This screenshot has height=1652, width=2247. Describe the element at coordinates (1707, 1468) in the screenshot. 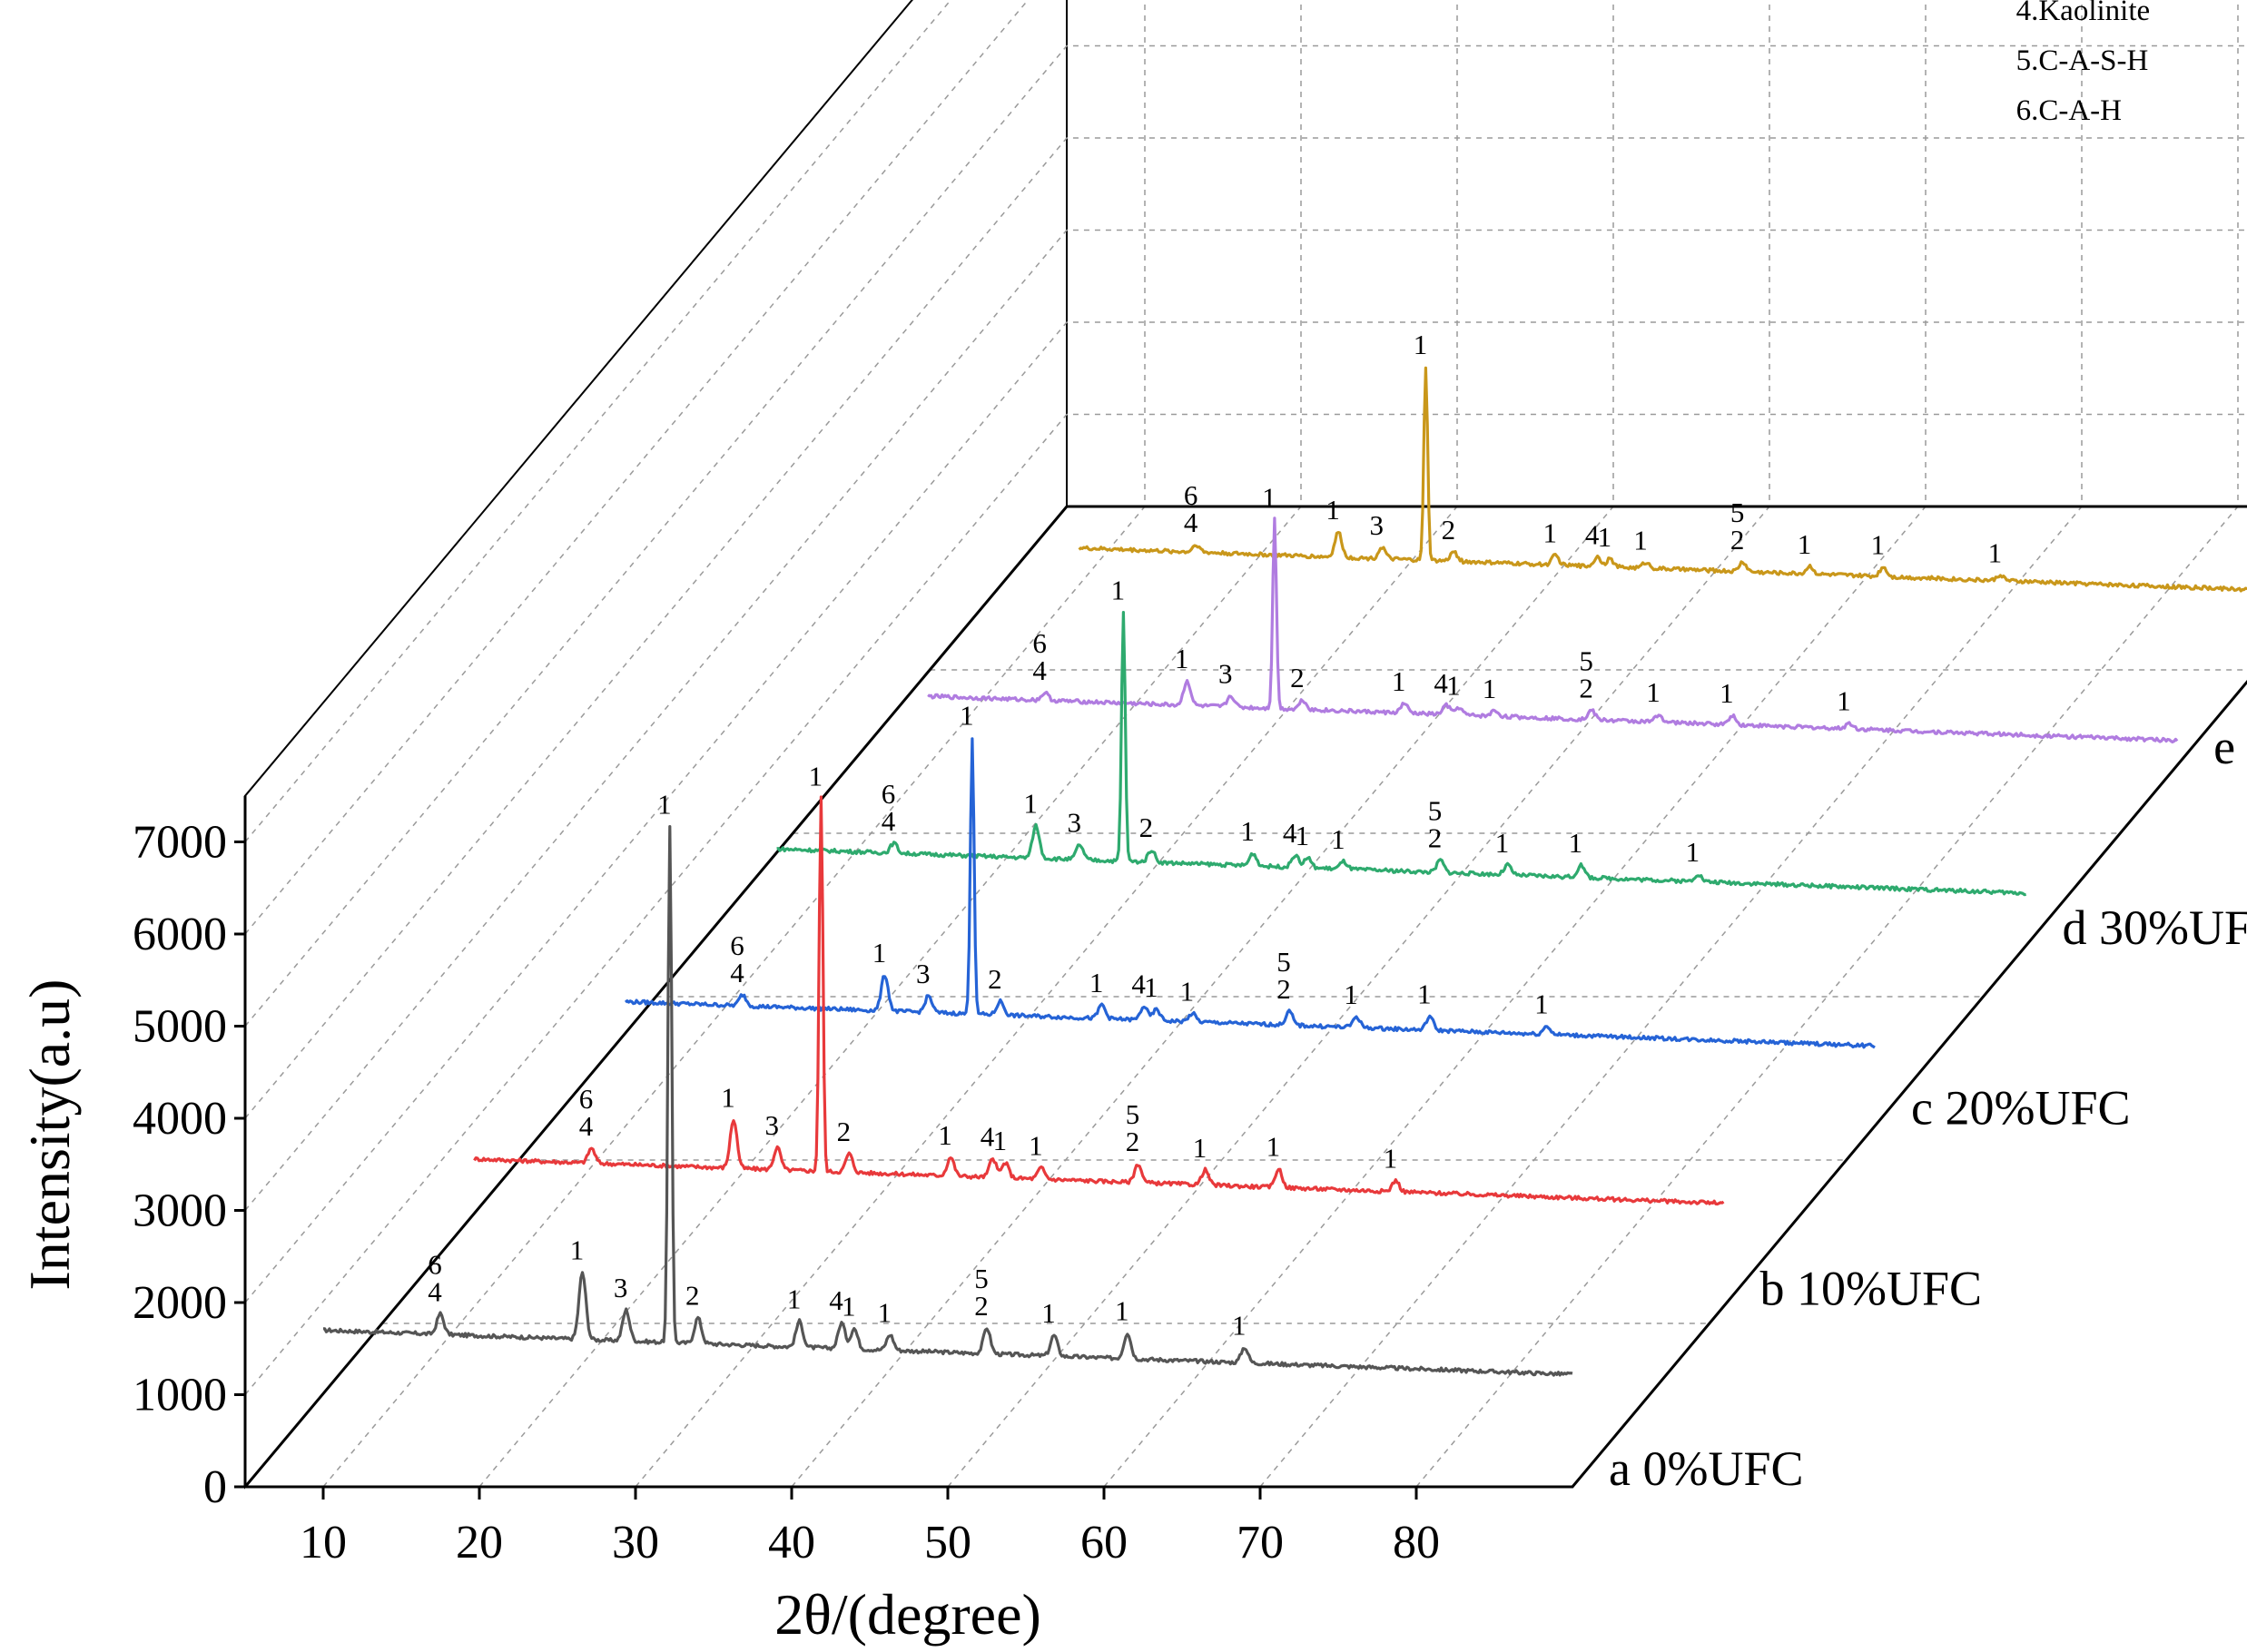

I see `series-label: a 0%UFC` at that location.